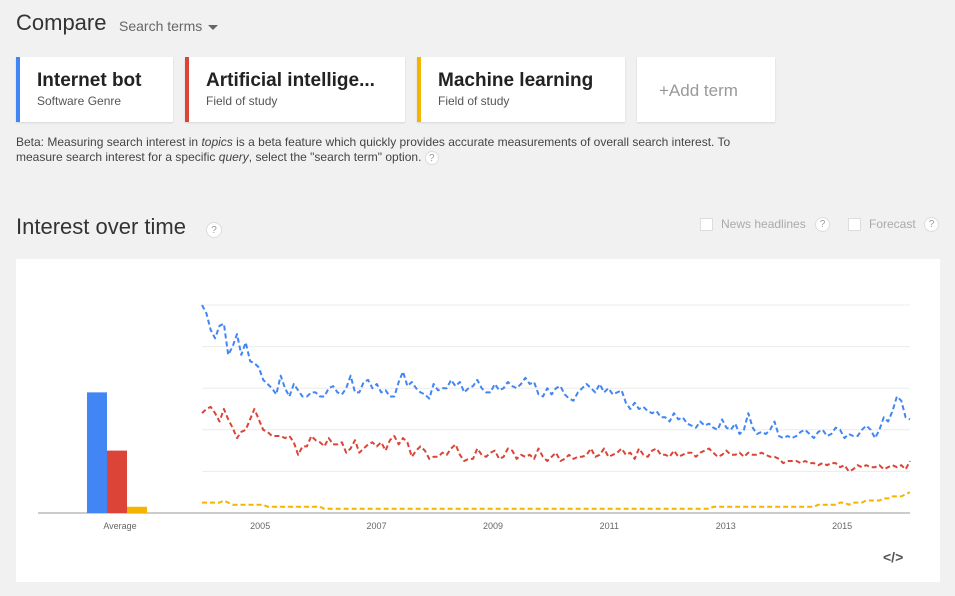 Image resolution: width=955 pixels, height=596 pixels. I want to click on forecast-checkbox, so click(854, 224).